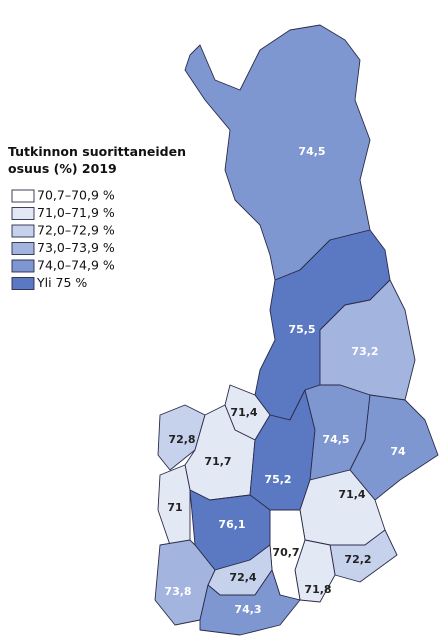 The image size is (448, 642). Describe the element at coordinates (76, 265) in the screenshot. I see `legend-label: 74,0–74,9 %` at that location.